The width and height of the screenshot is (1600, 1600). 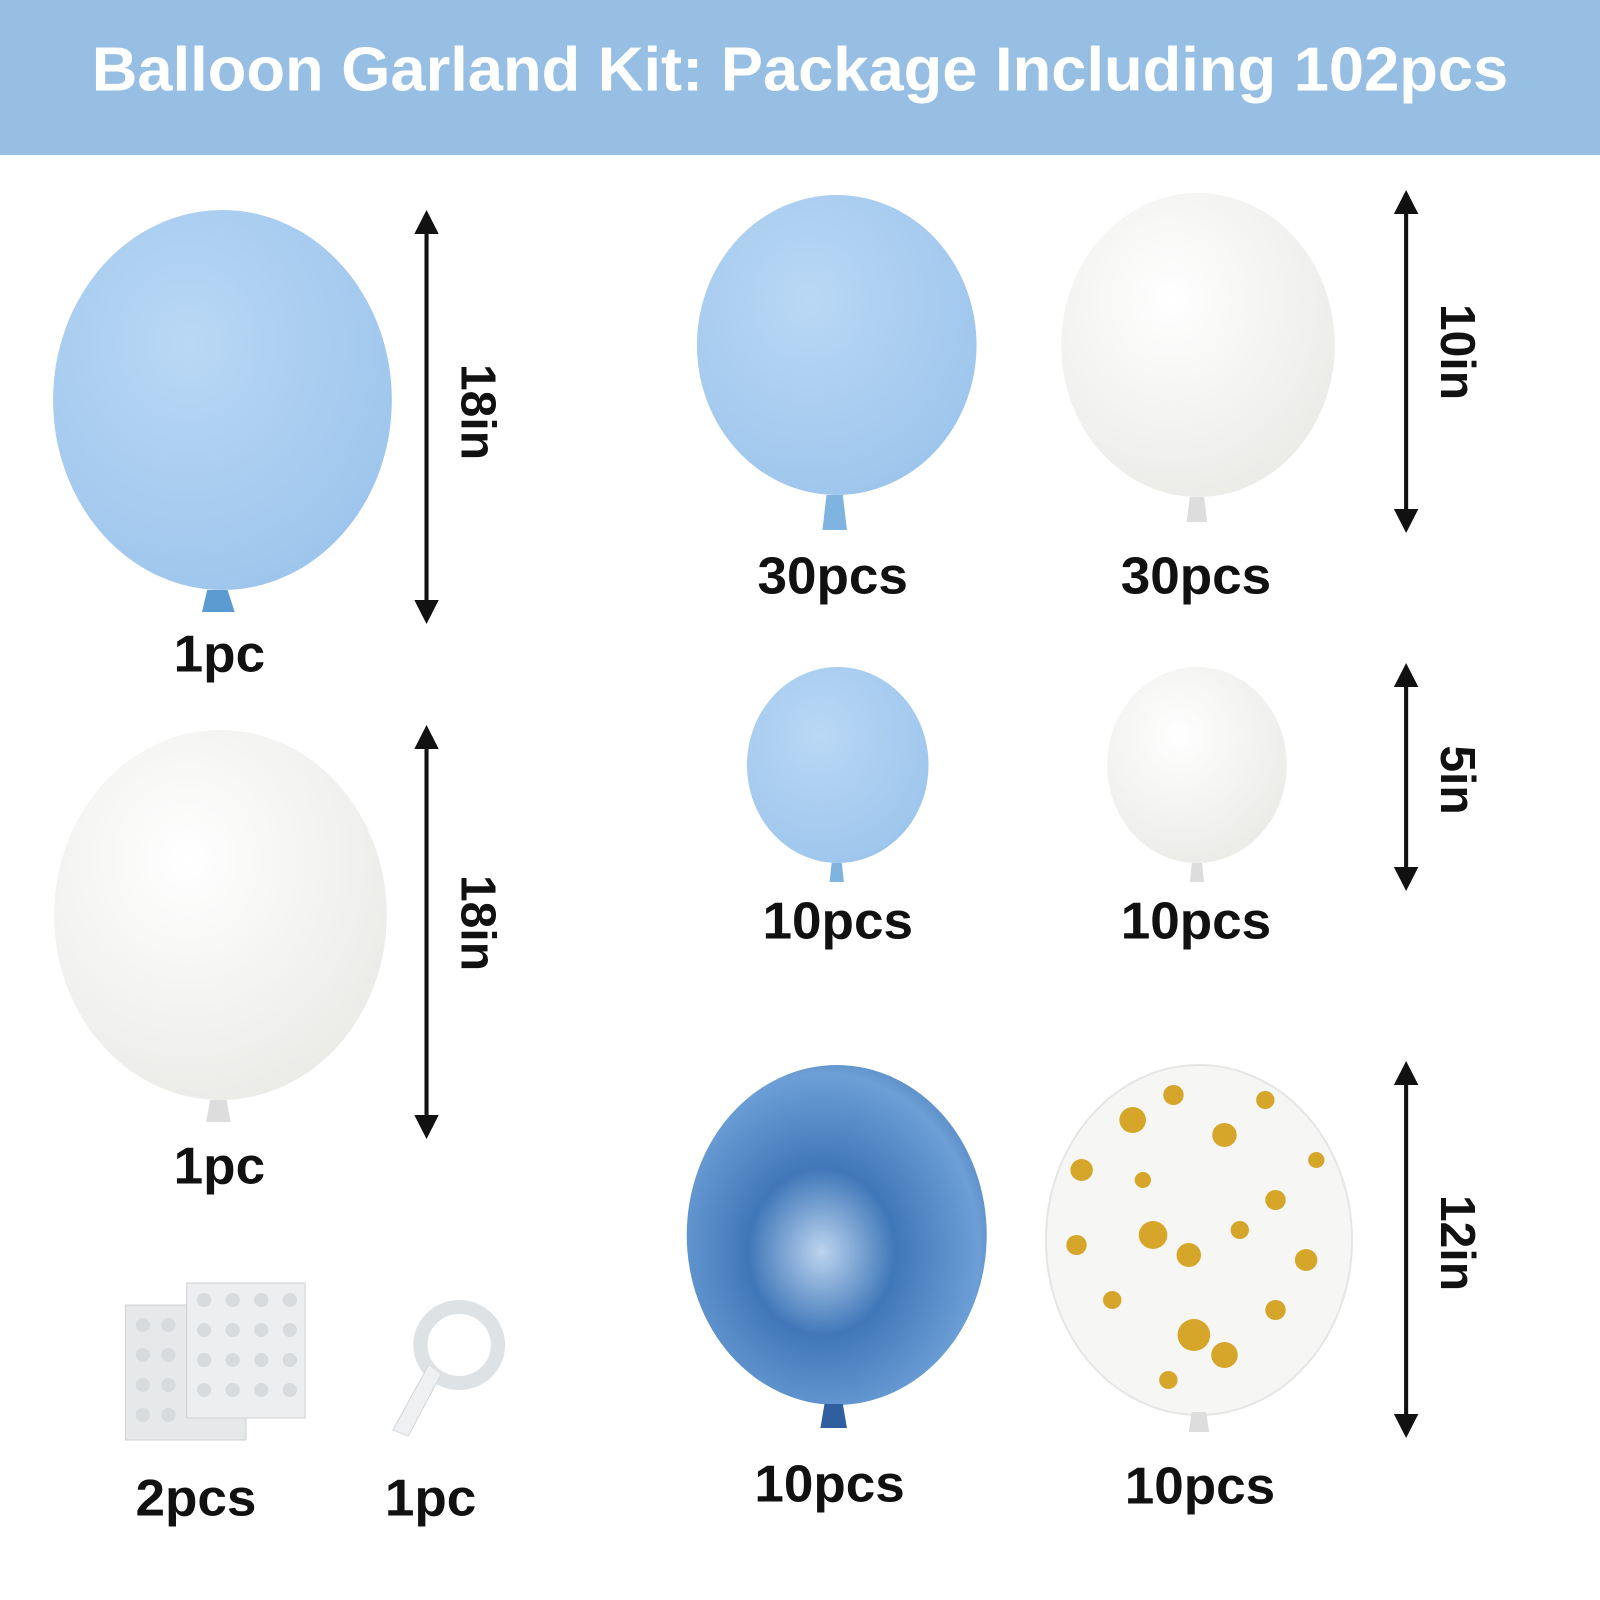 I want to click on item-count: 2pcs, so click(x=195, y=1498).